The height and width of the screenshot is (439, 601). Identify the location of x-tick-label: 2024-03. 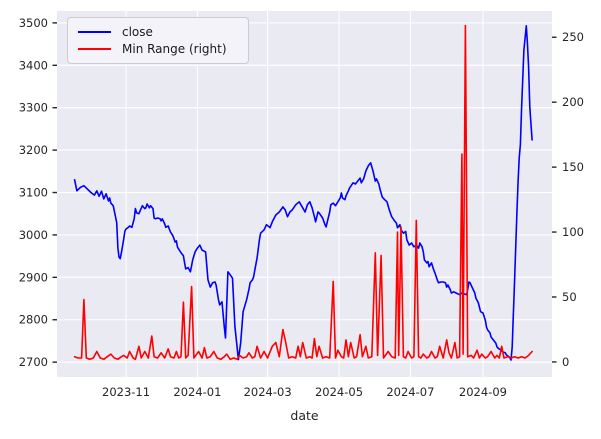
(268, 392).